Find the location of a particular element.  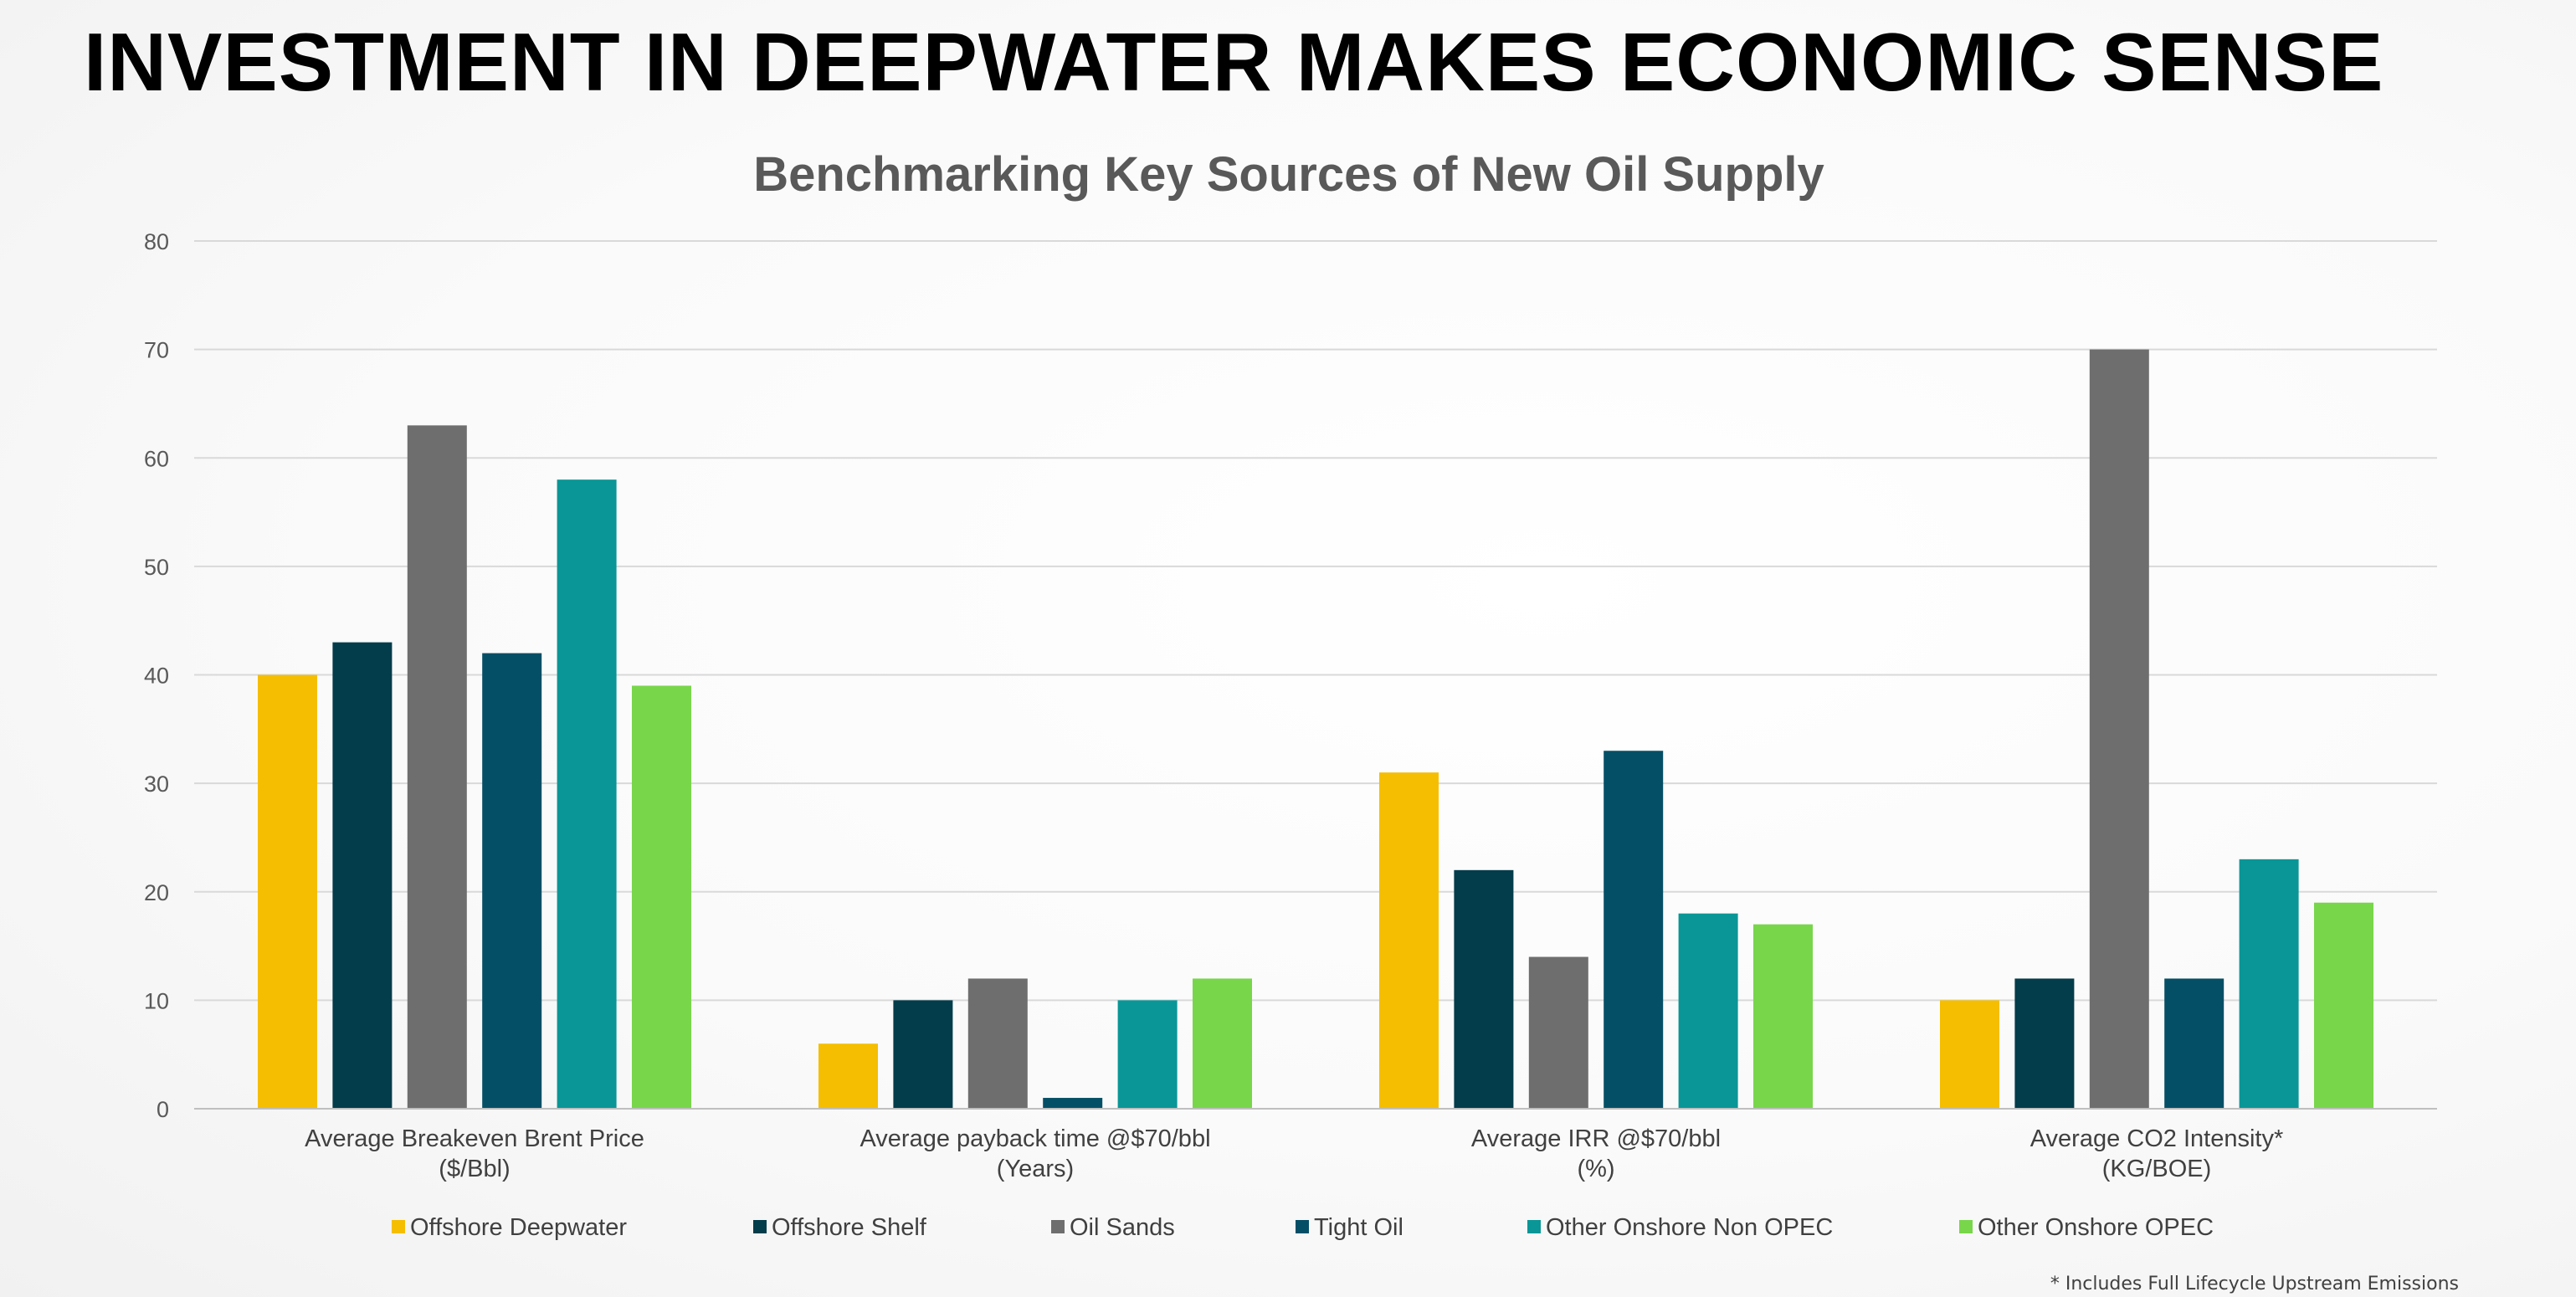

legend-label: Offshore Shelf is located at coordinates (849, 1228).